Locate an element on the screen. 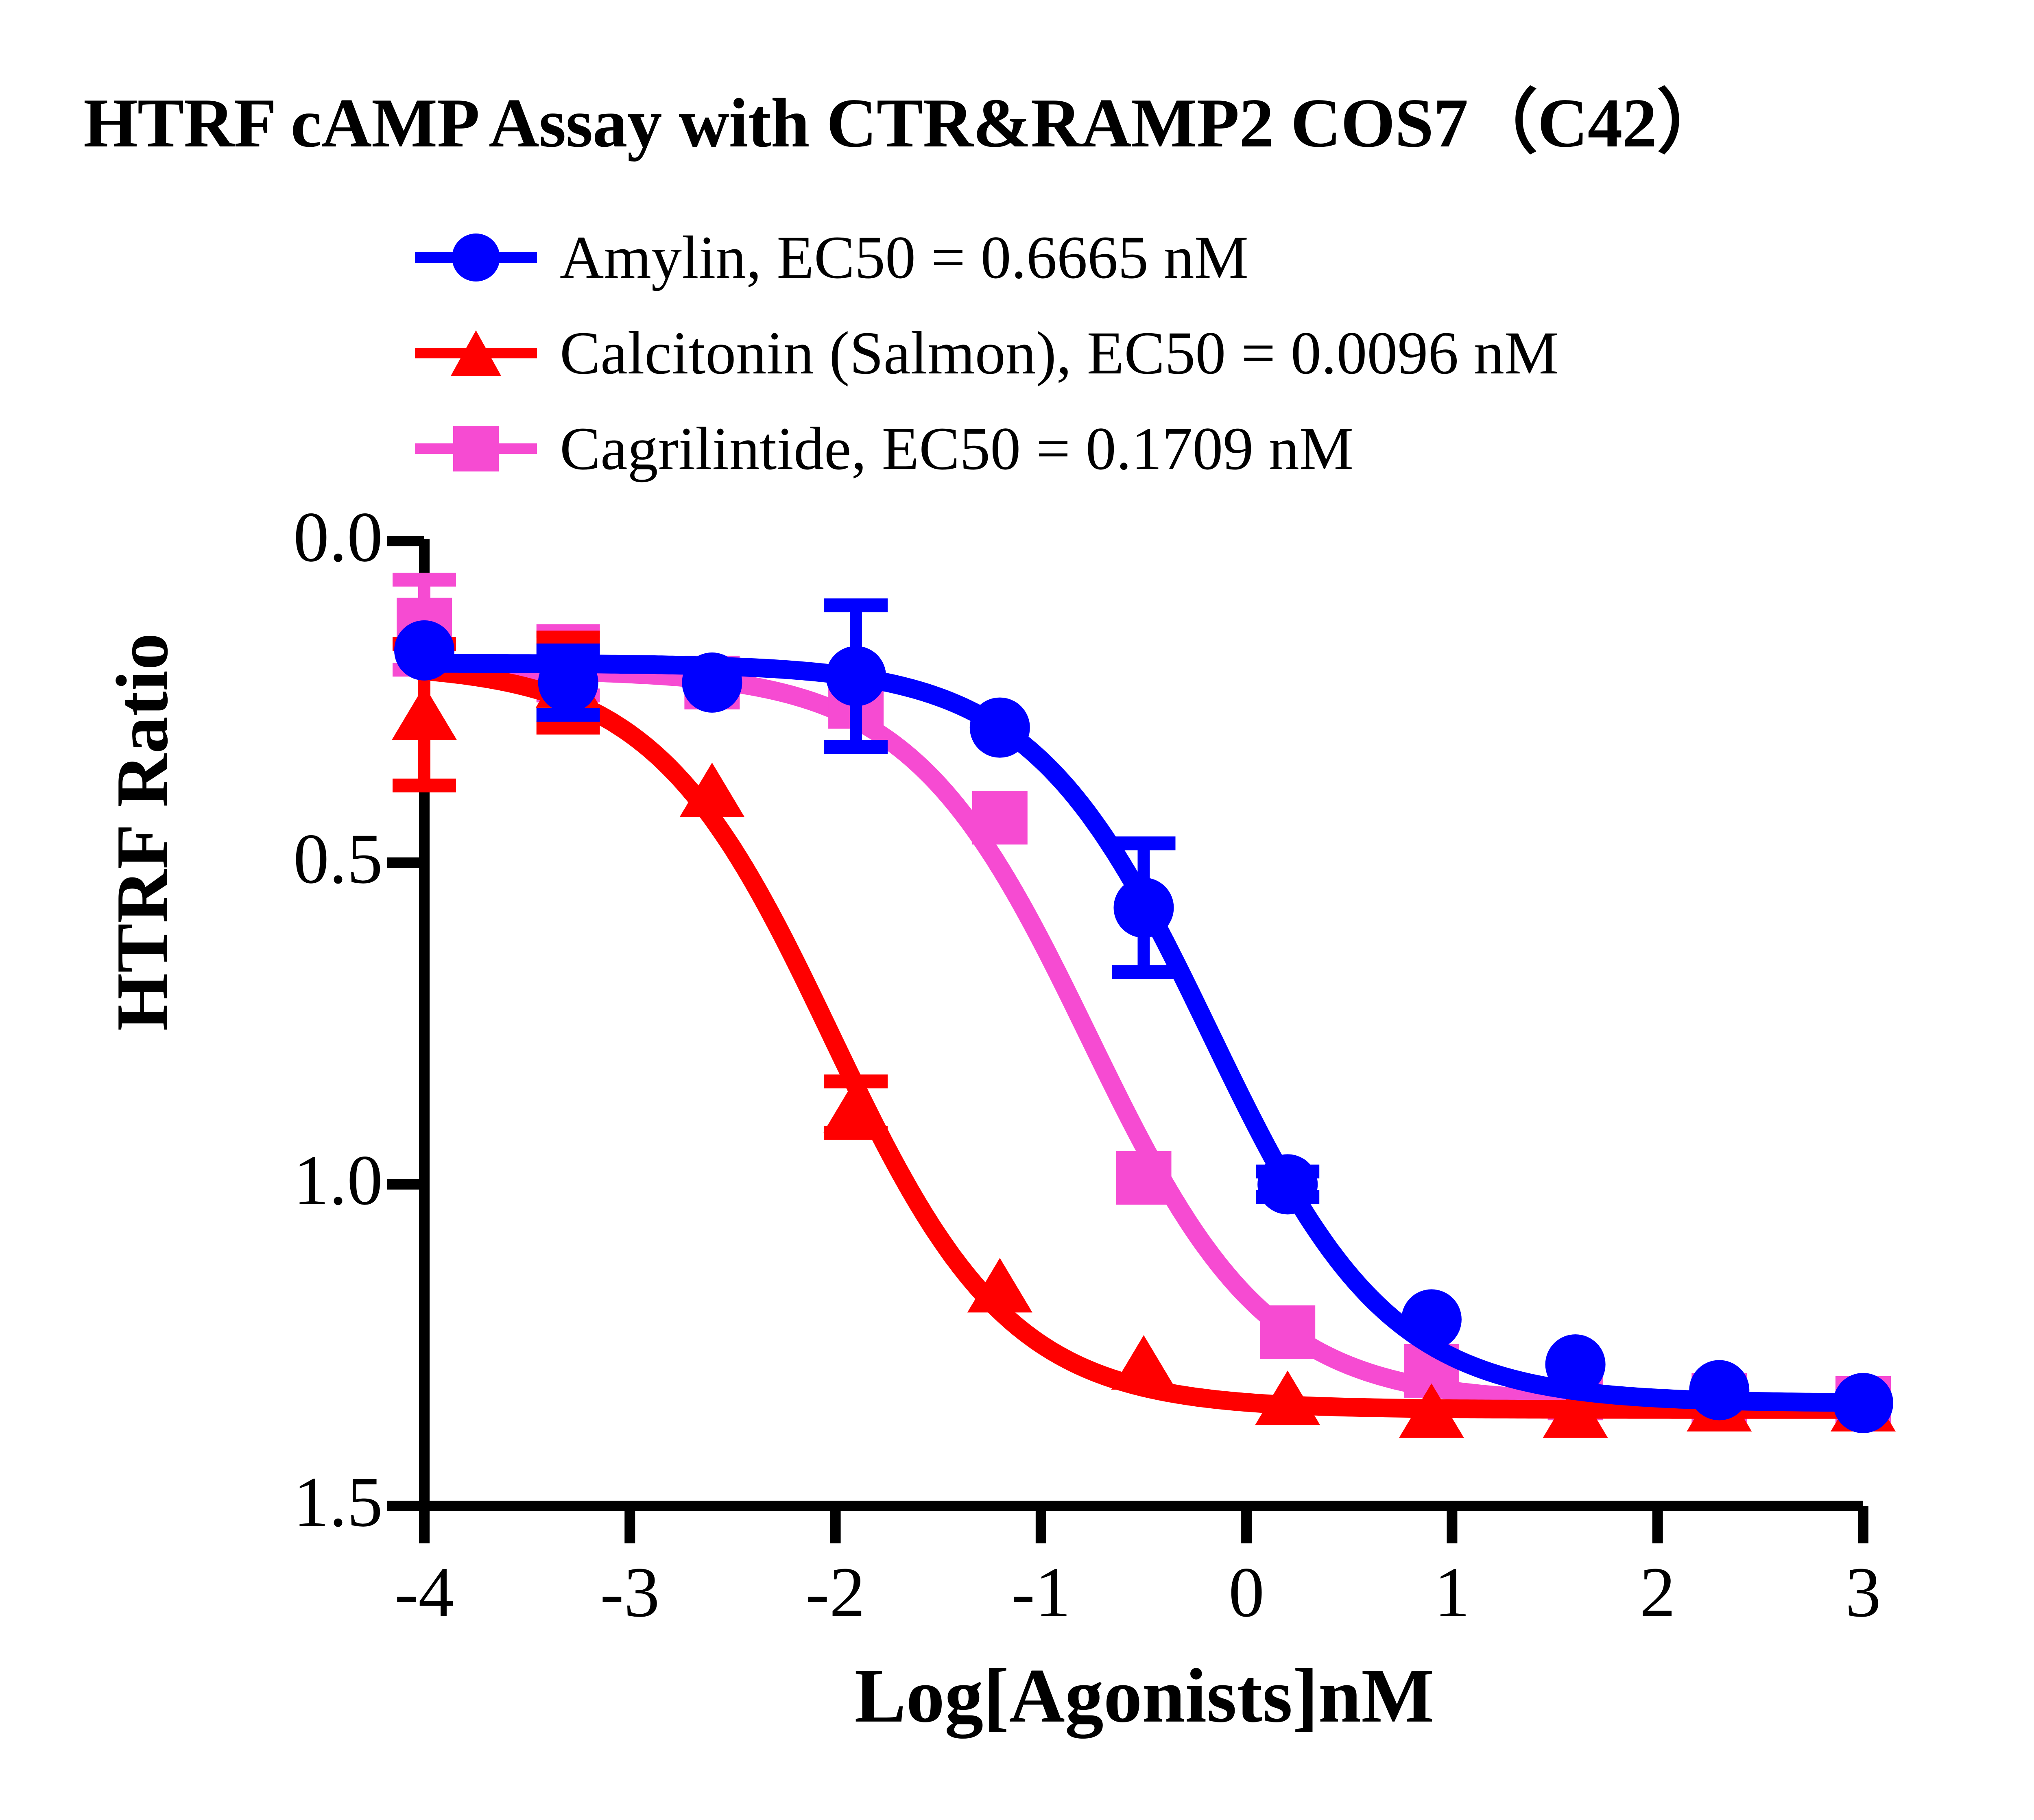 This screenshot has width=2034, height=1820. y-tick-label: 0.5 is located at coordinates (338, 859).